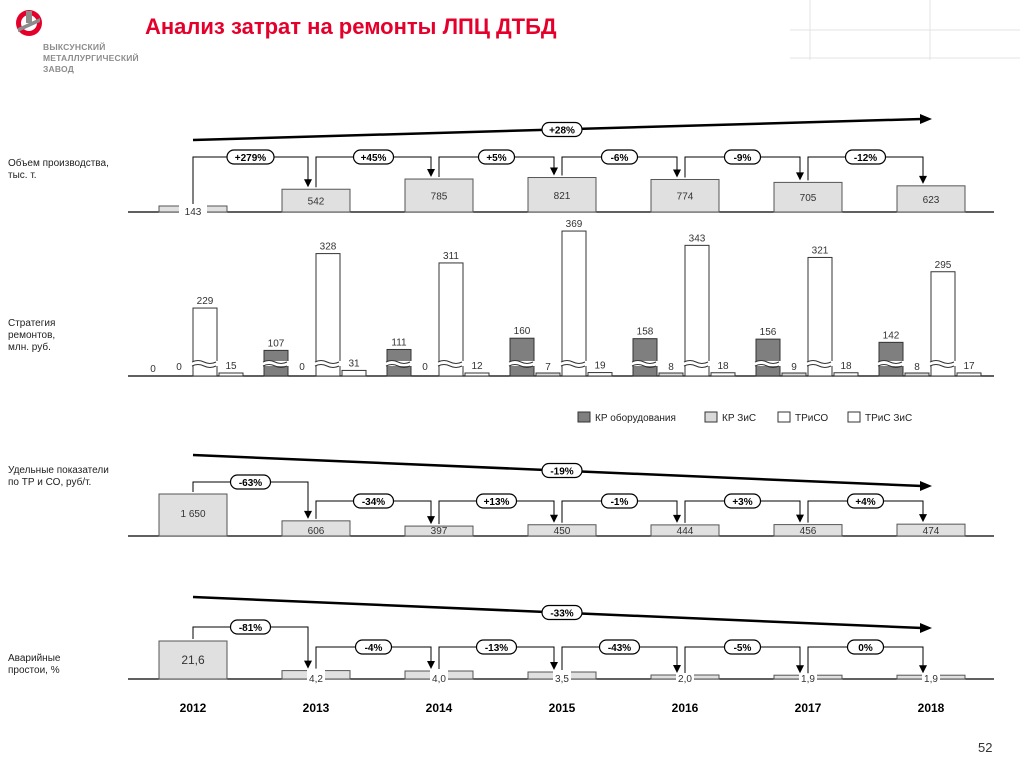 The height and width of the screenshot is (767, 1024). What do you see at coordinates (548, 367) in the screenshot?
I see `repairs-value-2015-1: 7` at bounding box center [548, 367].